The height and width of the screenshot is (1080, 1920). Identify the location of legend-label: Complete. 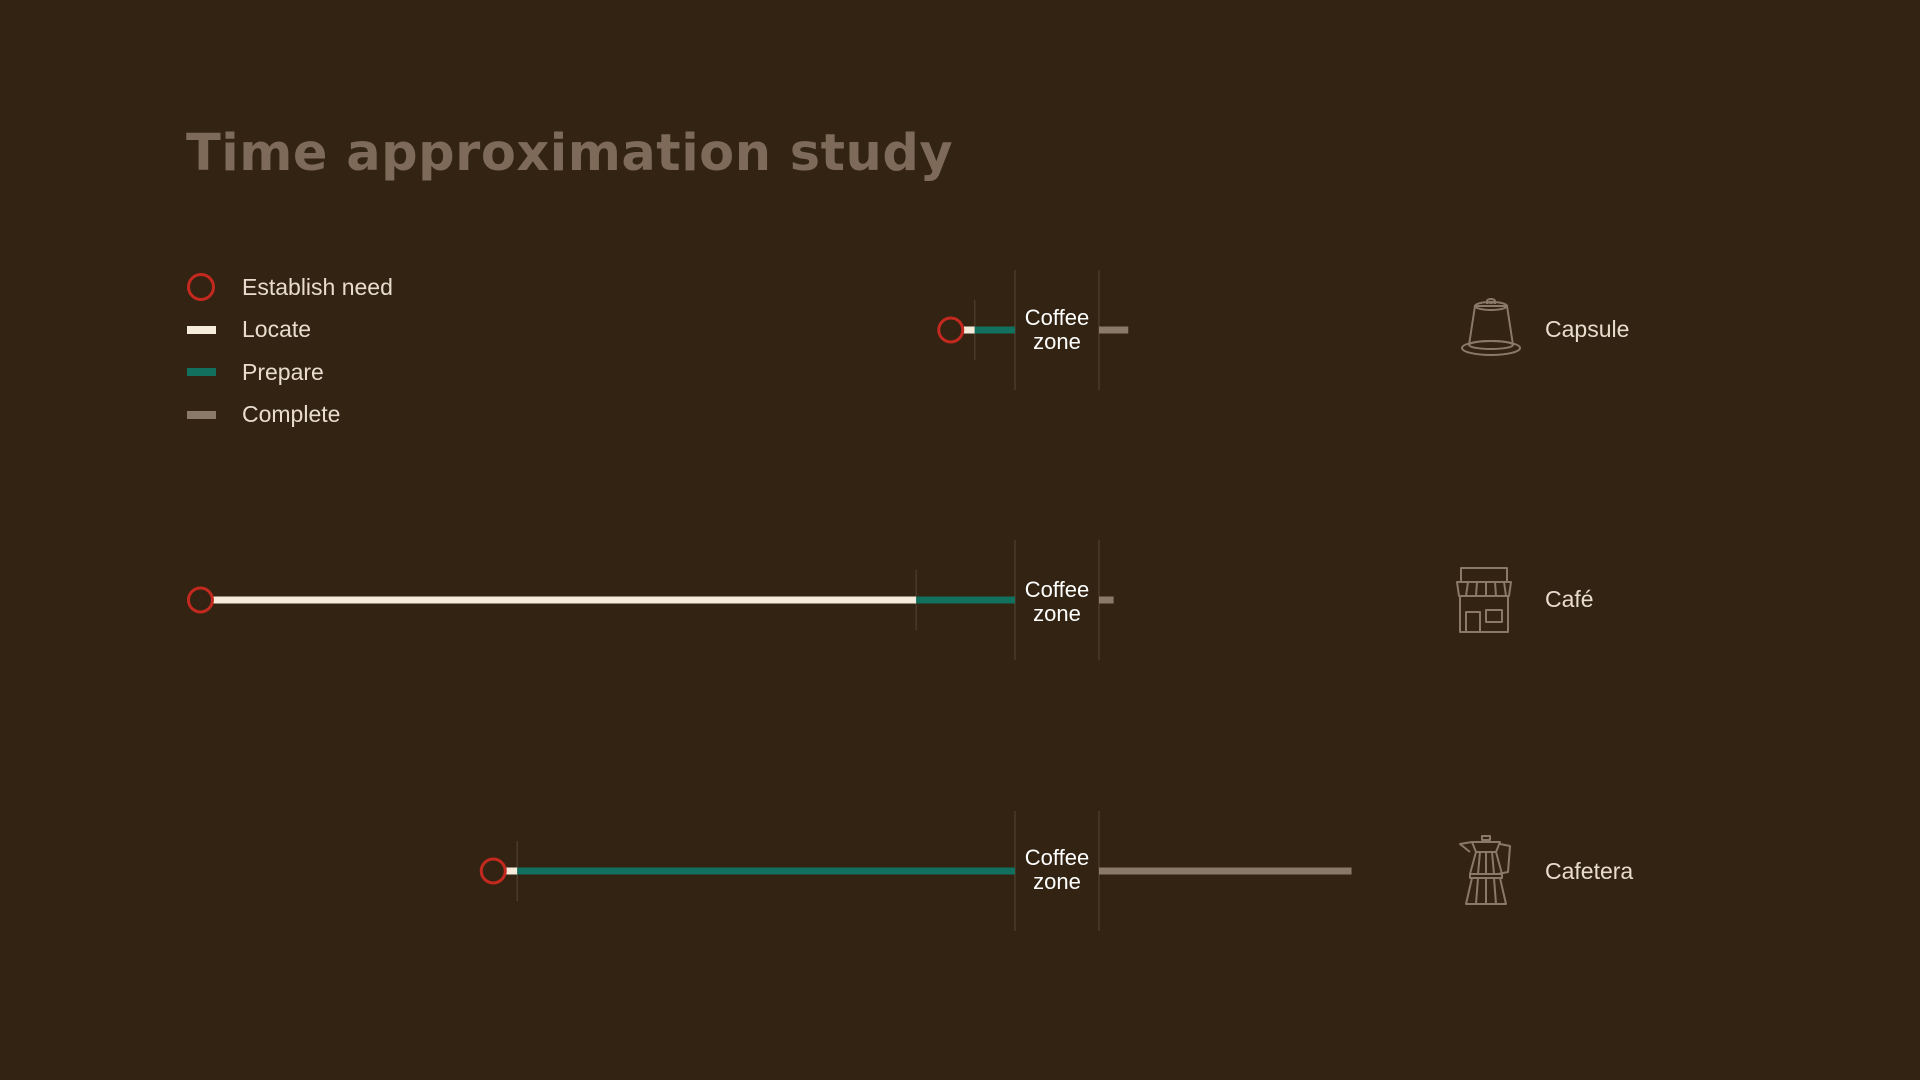
(291, 414).